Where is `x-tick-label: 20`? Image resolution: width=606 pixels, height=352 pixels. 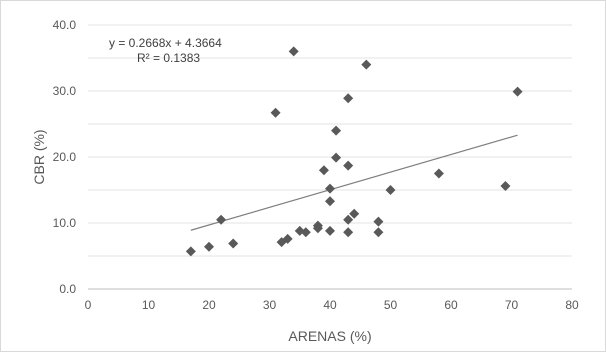 x-tick-label: 20 is located at coordinates (209, 305).